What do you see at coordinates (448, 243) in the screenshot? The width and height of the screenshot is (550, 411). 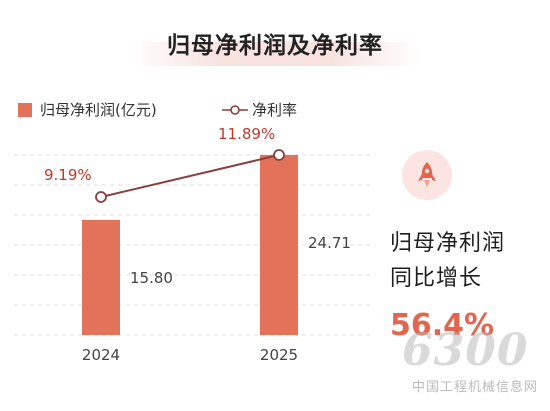 I see `growth-label-line1: 归母净利润` at bounding box center [448, 243].